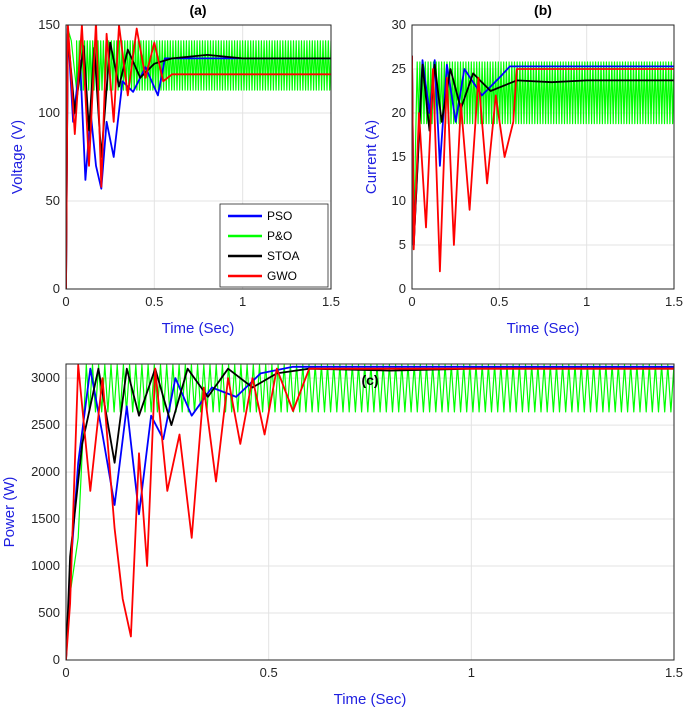 The image size is (685, 712). I want to click on y-tick-label-b-6: 30, so click(399, 24).